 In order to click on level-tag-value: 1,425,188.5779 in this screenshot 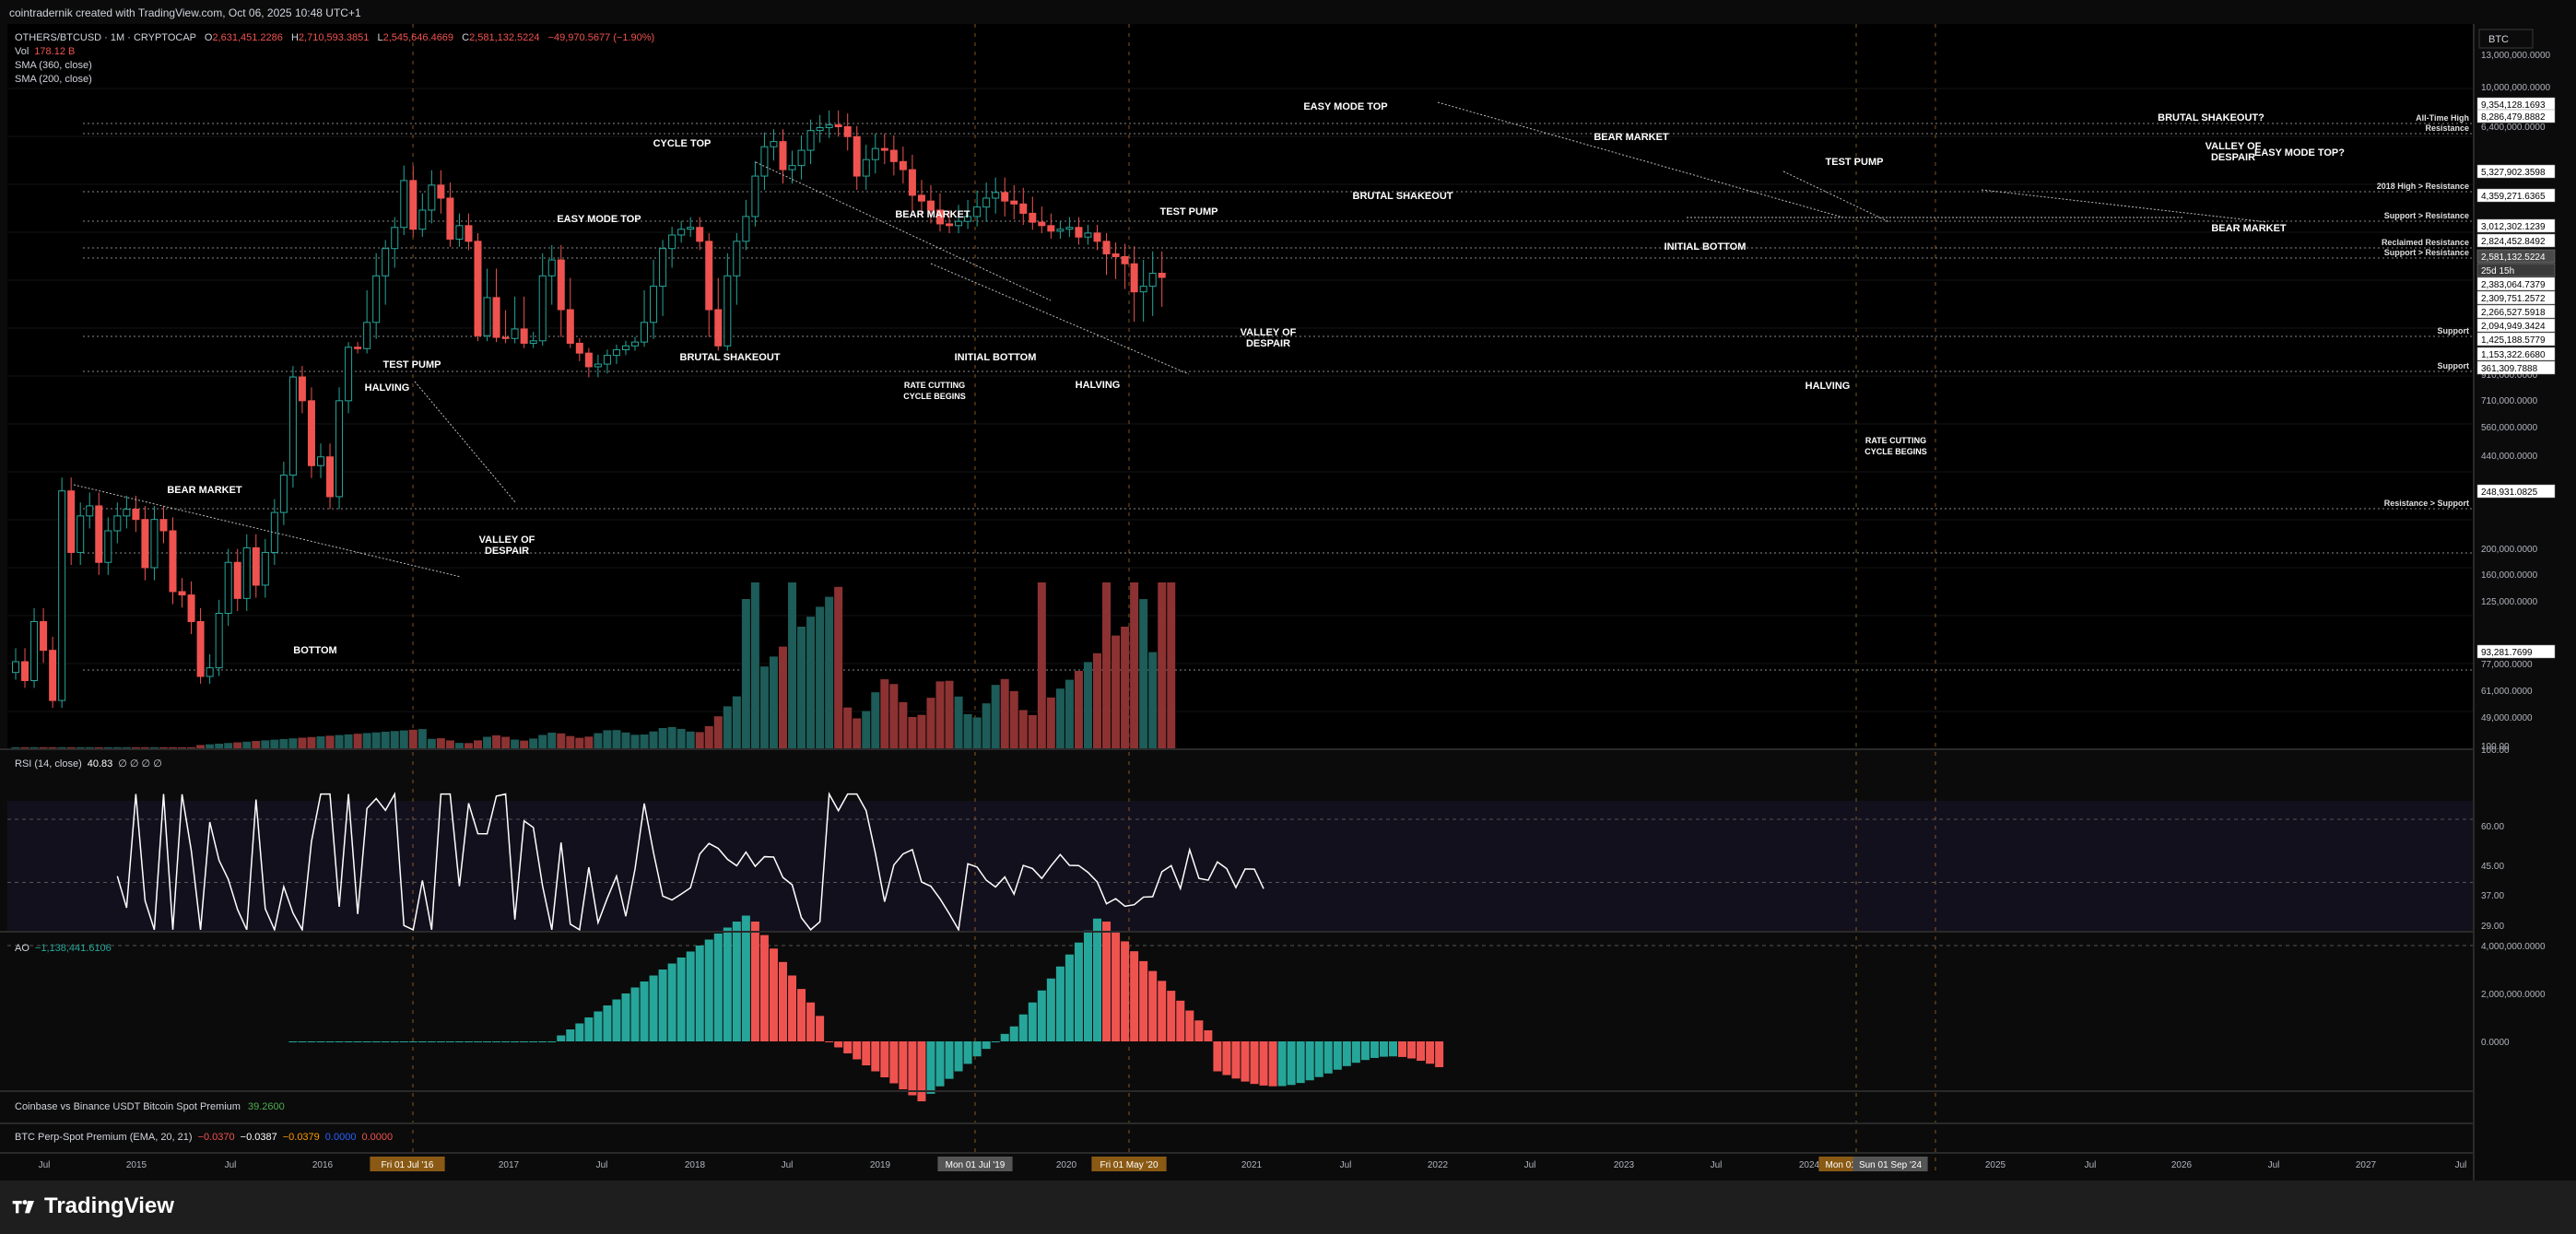, I will do `click(2513, 340)`.